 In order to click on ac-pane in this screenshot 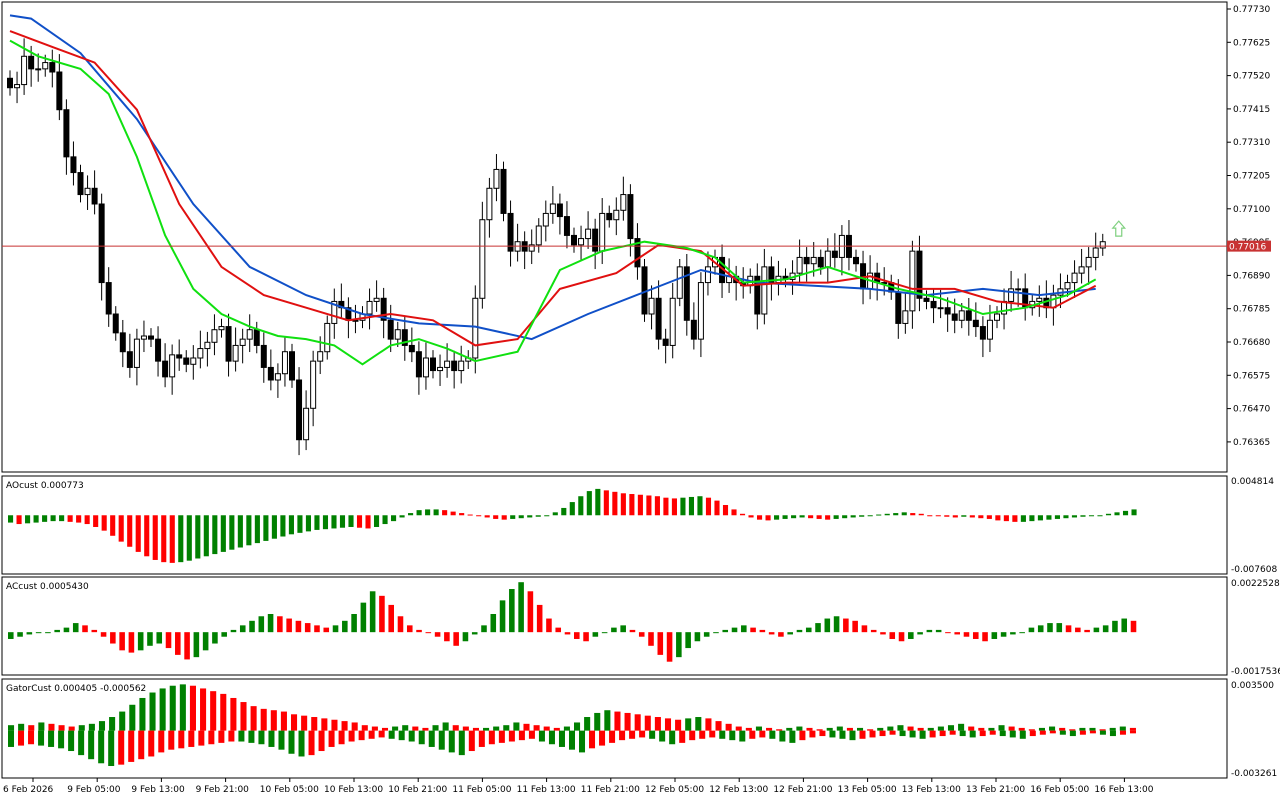, I will do `click(572, 622)`.